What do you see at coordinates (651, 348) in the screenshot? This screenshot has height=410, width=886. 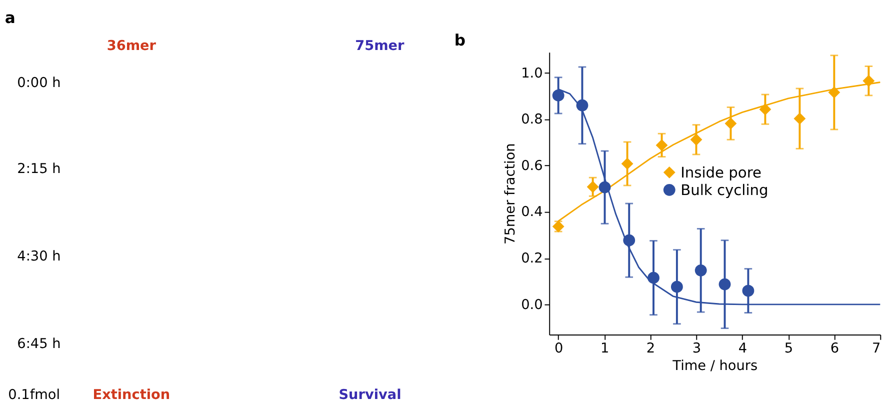 I see `x-tick-label: 2` at bounding box center [651, 348].